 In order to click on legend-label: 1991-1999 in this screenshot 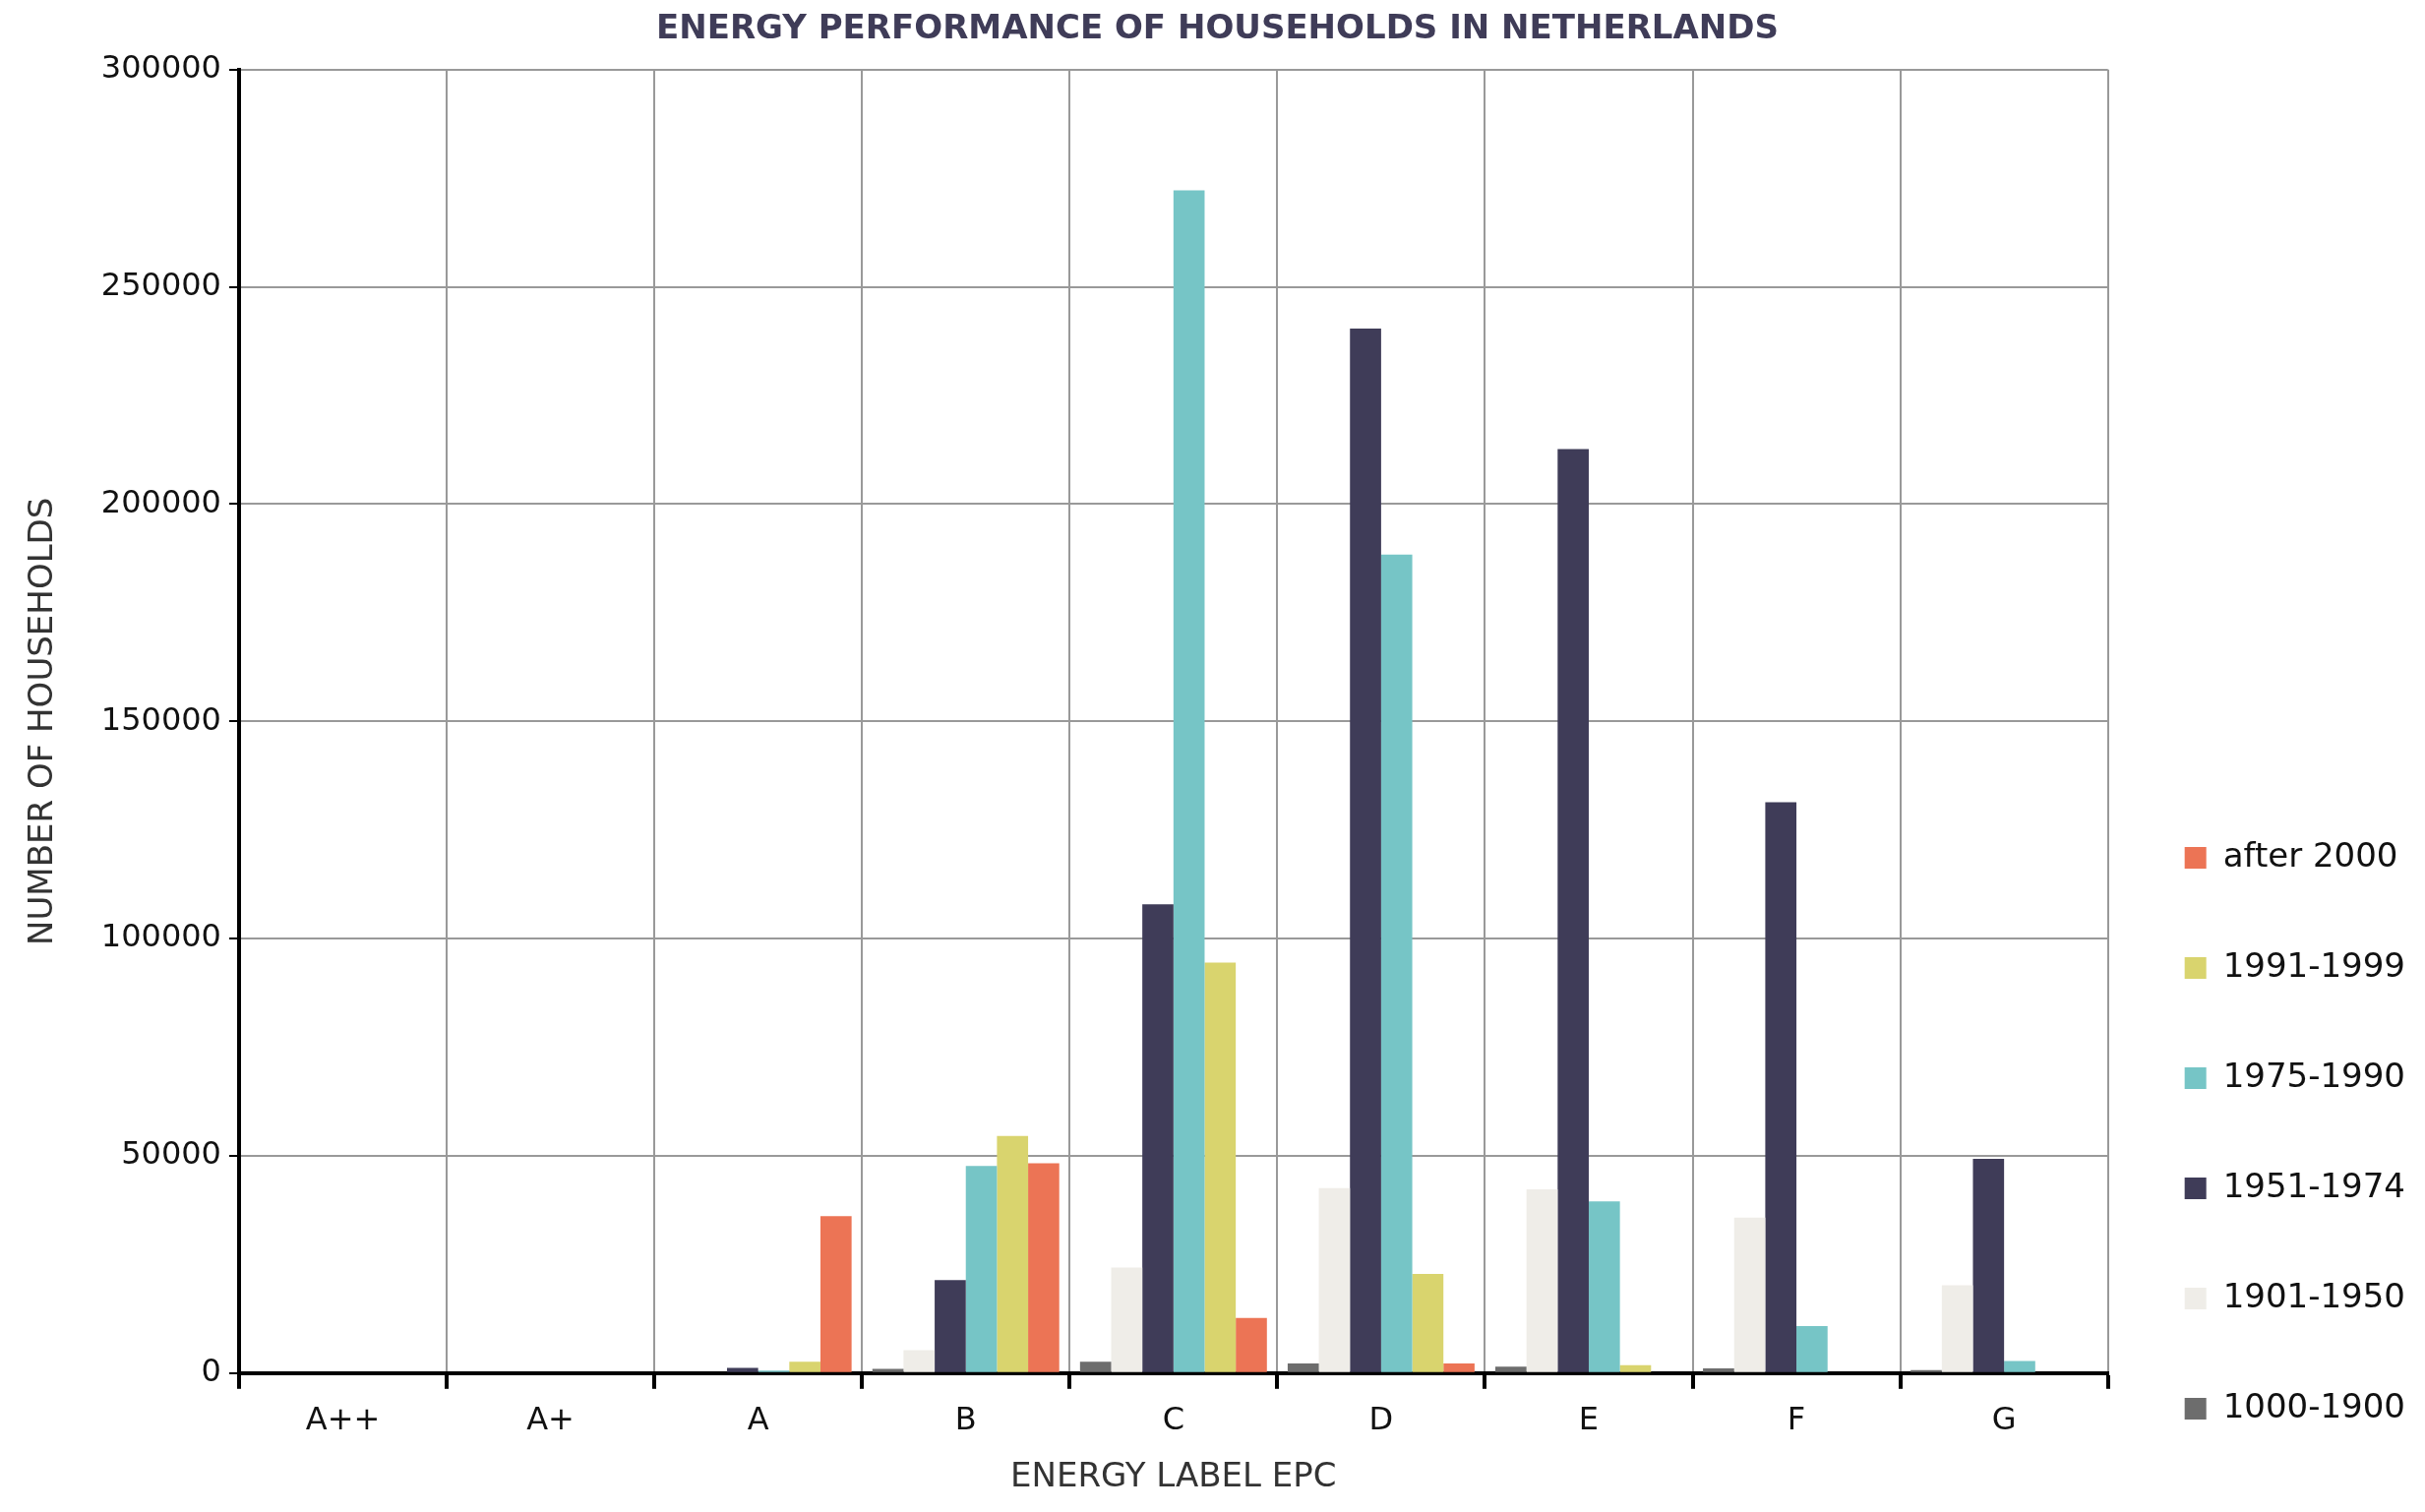, I will do `click(2313, 965)`.